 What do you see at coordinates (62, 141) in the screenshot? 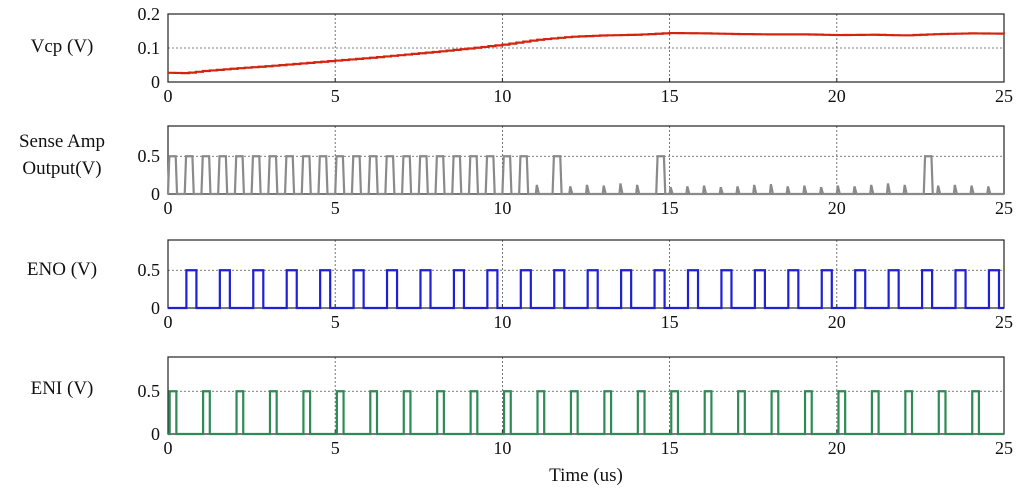
I see `y-axis-label-line: Sense Amp` at bounding box center [62, 141].